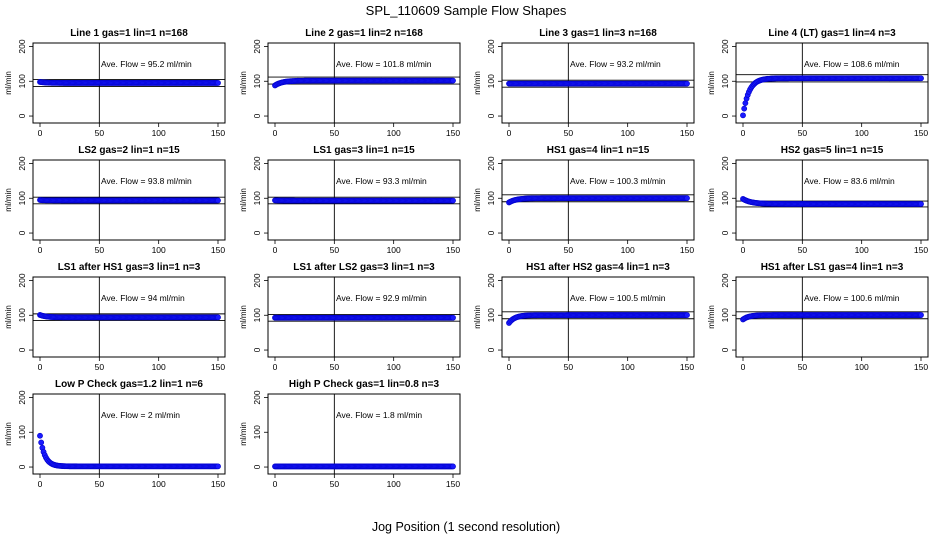 This screenshot has width=936, height=545. What do you see at coordinates (615, 64) in the screenshot?
I see `average-flow-annotation: Ave. Flow = 93.2 ml/min` at bounding box center [615, 64].